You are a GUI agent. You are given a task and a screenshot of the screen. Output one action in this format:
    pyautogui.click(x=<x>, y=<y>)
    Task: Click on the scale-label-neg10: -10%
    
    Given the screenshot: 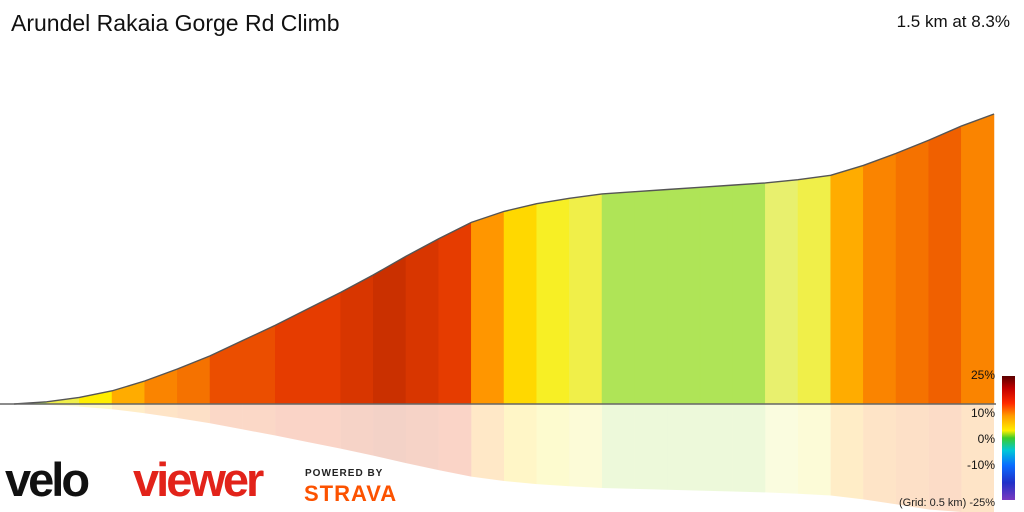 What is the action you would take?
    pyautogui.click(x=980, y=465)
    